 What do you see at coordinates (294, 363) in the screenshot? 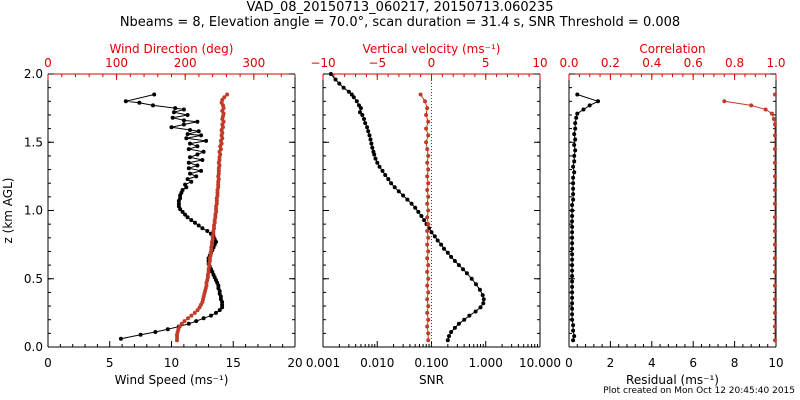
I see `x-tick-label: 20` at bounding box center [294, 363].